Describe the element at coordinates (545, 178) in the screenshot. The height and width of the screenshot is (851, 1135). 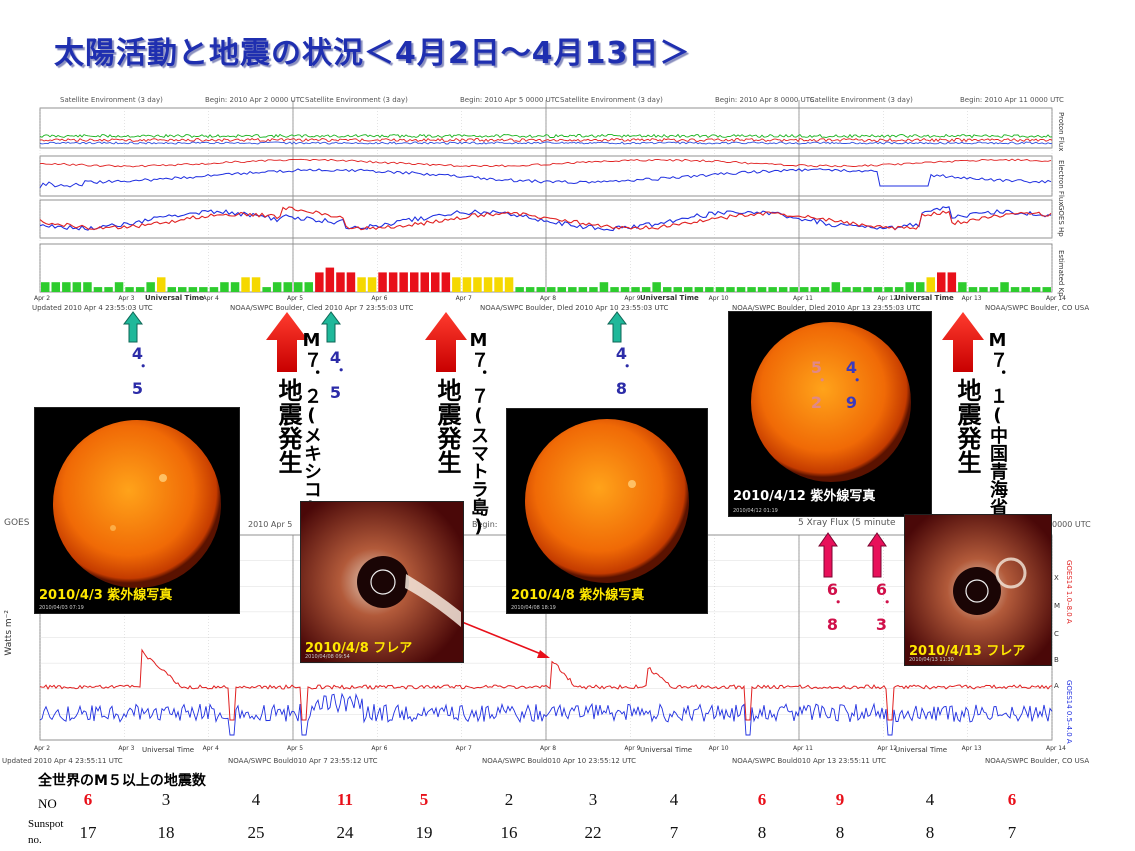
I see `electron-series-blue` at that location.